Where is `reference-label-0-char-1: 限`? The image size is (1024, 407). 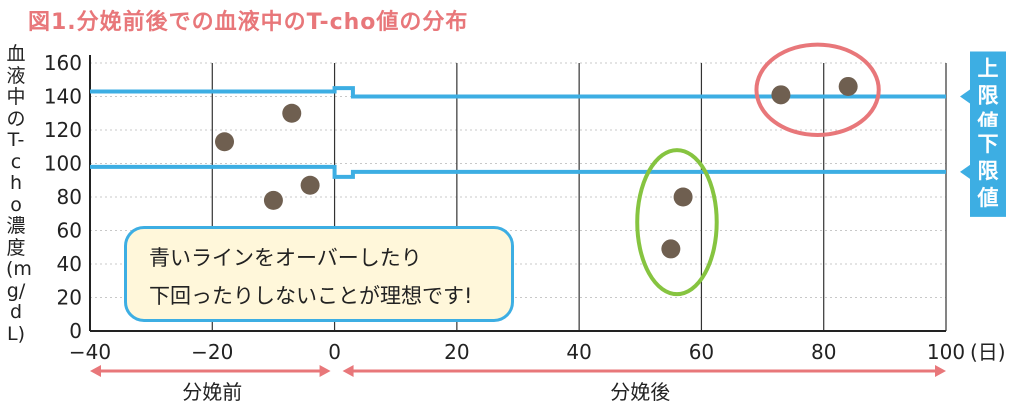 reference-label-0-char-1: 限 is located at coordinates (988, 96).